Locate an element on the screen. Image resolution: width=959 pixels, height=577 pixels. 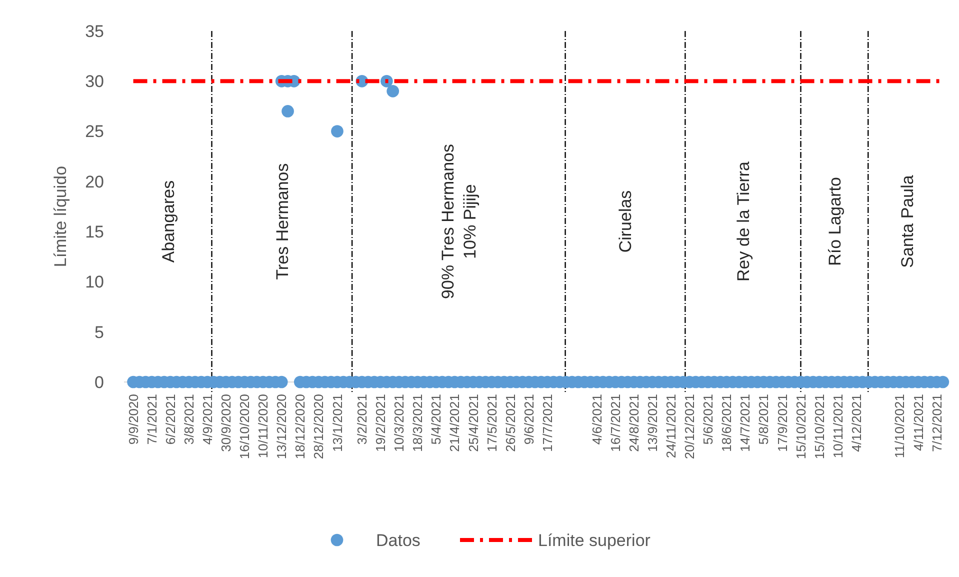
x-tick-label: 3/8/2021 is located at coordinates (188, 419).